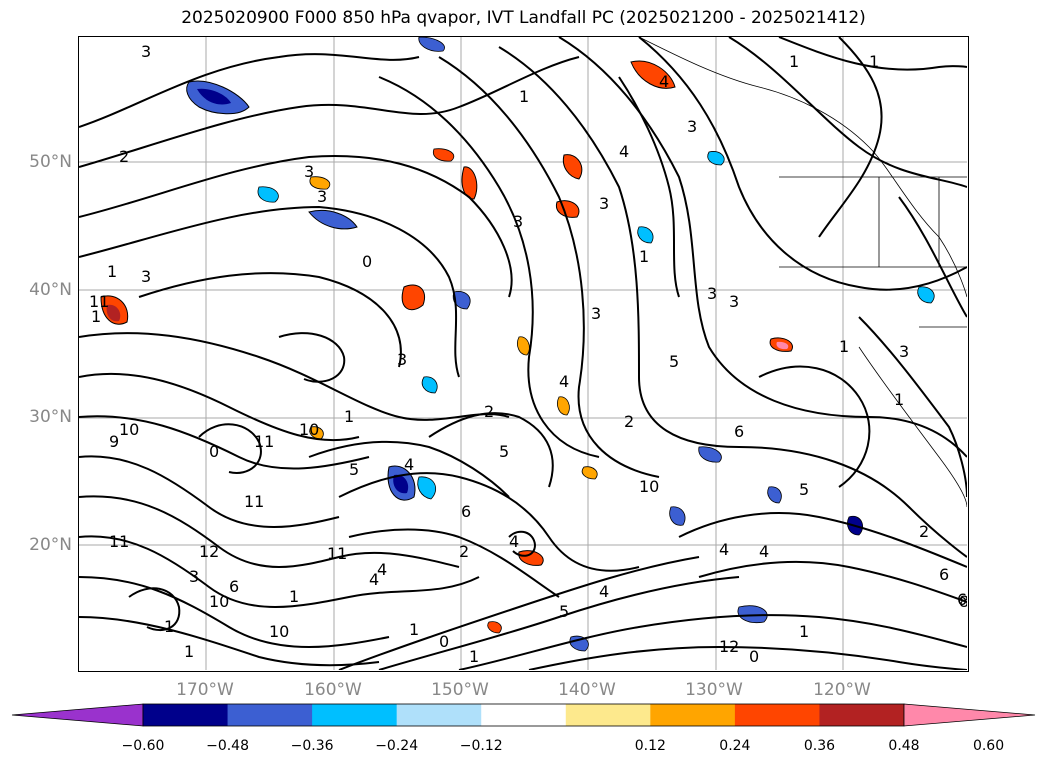  Describe the element at coordinates (587, 690) in the screenshot. I see `lon-tick: 140°W` at that location.